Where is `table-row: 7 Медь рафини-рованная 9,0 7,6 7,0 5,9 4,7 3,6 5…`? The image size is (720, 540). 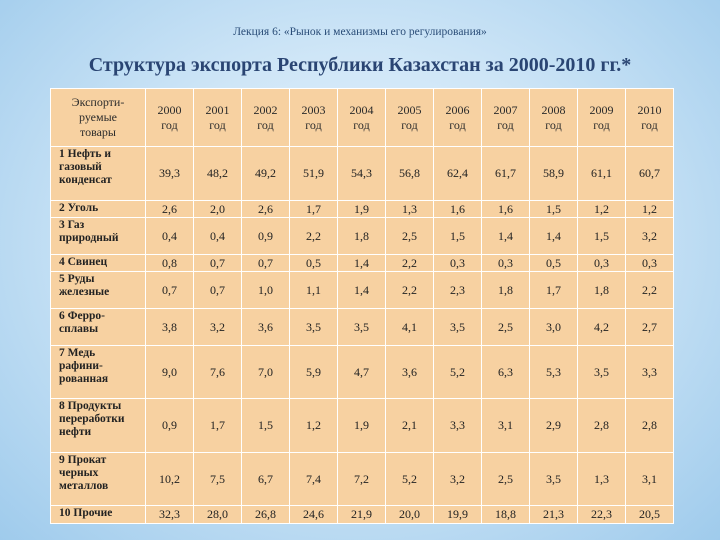
table-row: 7 Медь рафини-рованная 9,0 7,6 7,0 5,9 4,7 3,6 5… is located at coordinates (362, 372).